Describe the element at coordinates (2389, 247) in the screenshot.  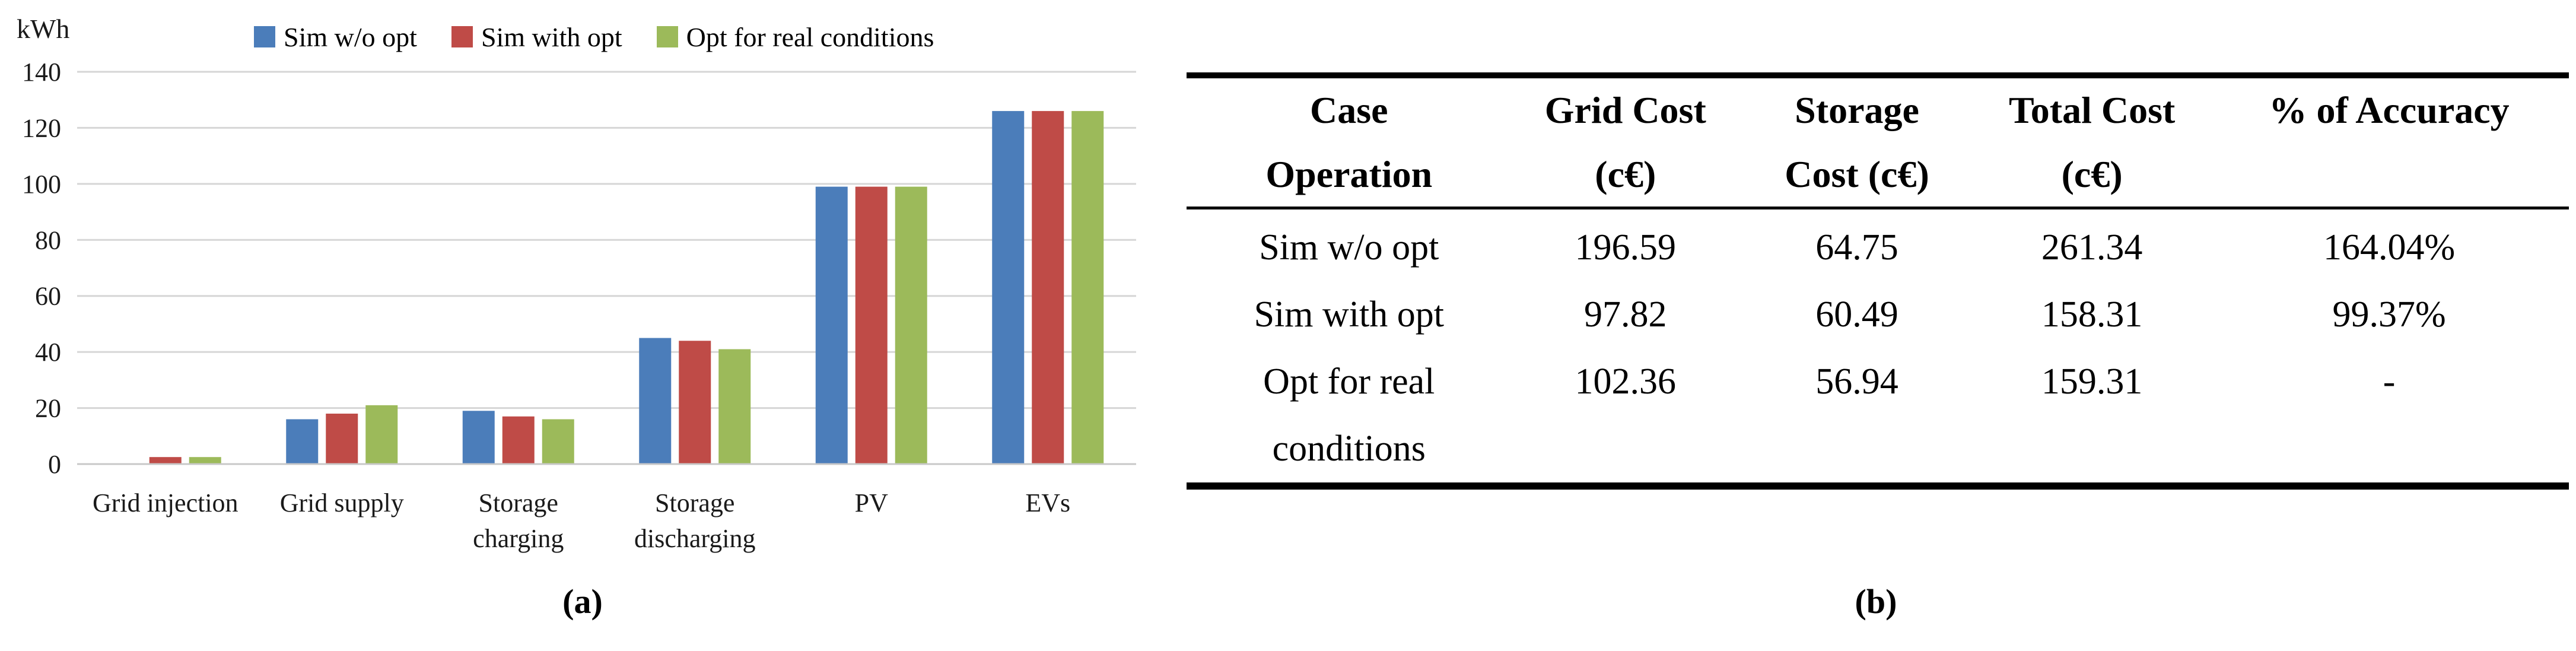
I see `cell-accuracy: 164.04%` at that location.